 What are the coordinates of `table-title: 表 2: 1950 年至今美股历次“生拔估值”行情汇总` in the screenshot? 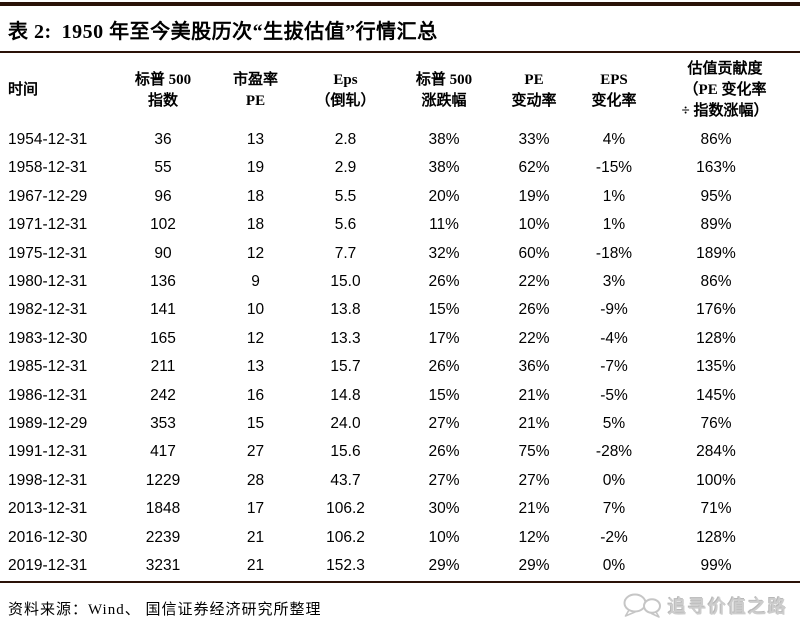 It's located at (400, 28).